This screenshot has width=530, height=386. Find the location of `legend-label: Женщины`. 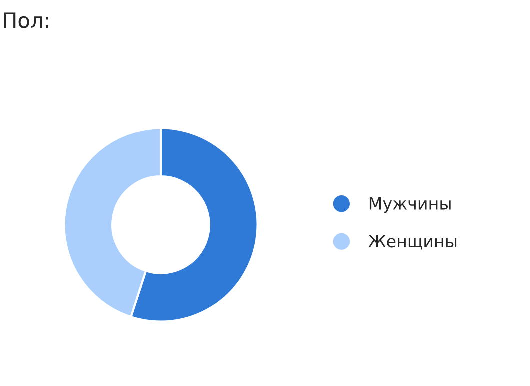

legend-label: Женщины is located at coordinates (412, 242).